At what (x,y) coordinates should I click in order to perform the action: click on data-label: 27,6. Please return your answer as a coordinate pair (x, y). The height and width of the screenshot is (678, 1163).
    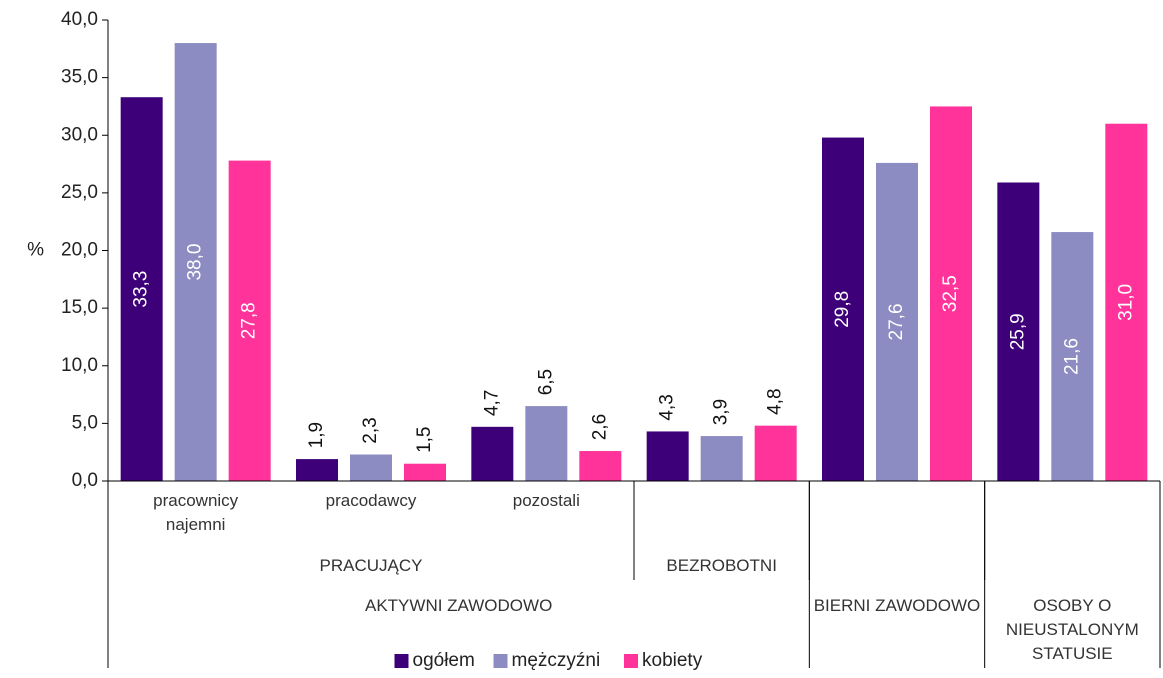
    Looking at the image, I should click on (896, 321).